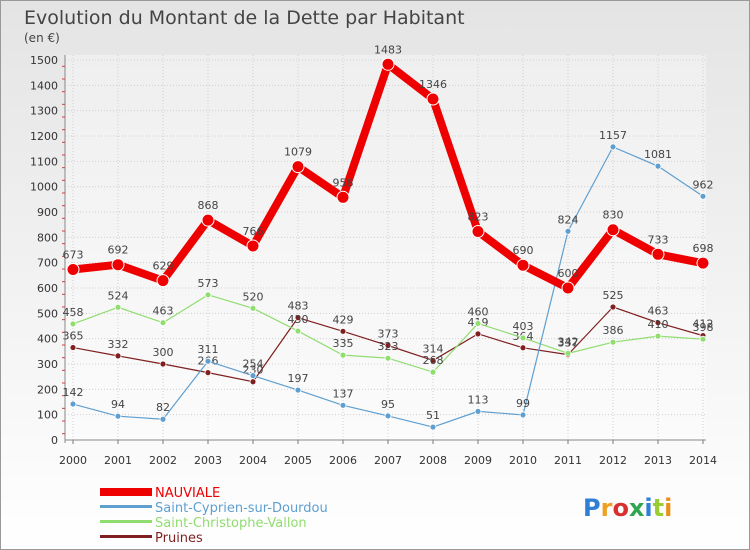 Image resolution: width=750 pixels, height=550 pixels. What do you see at coordinates (388, 334) in the screenshot?
I see `data-label: 373` at bounding box center [388, 334].